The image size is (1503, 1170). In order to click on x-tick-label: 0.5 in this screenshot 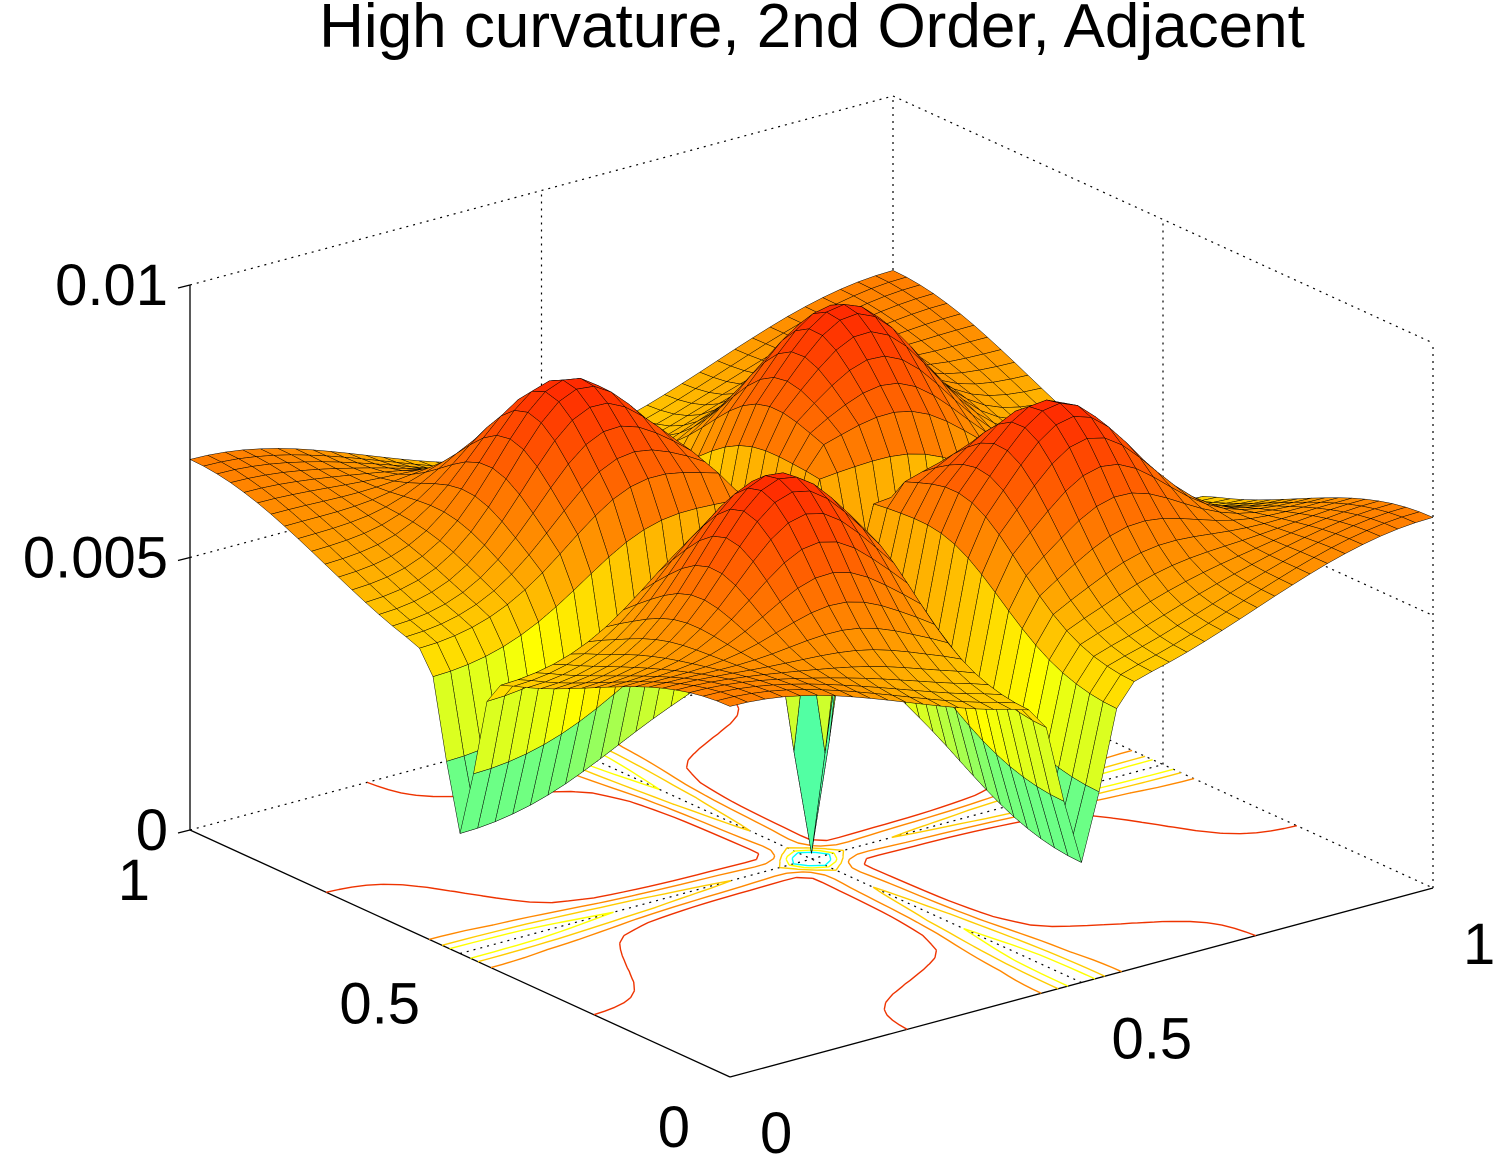, I will do `click(1152, 1039)`.